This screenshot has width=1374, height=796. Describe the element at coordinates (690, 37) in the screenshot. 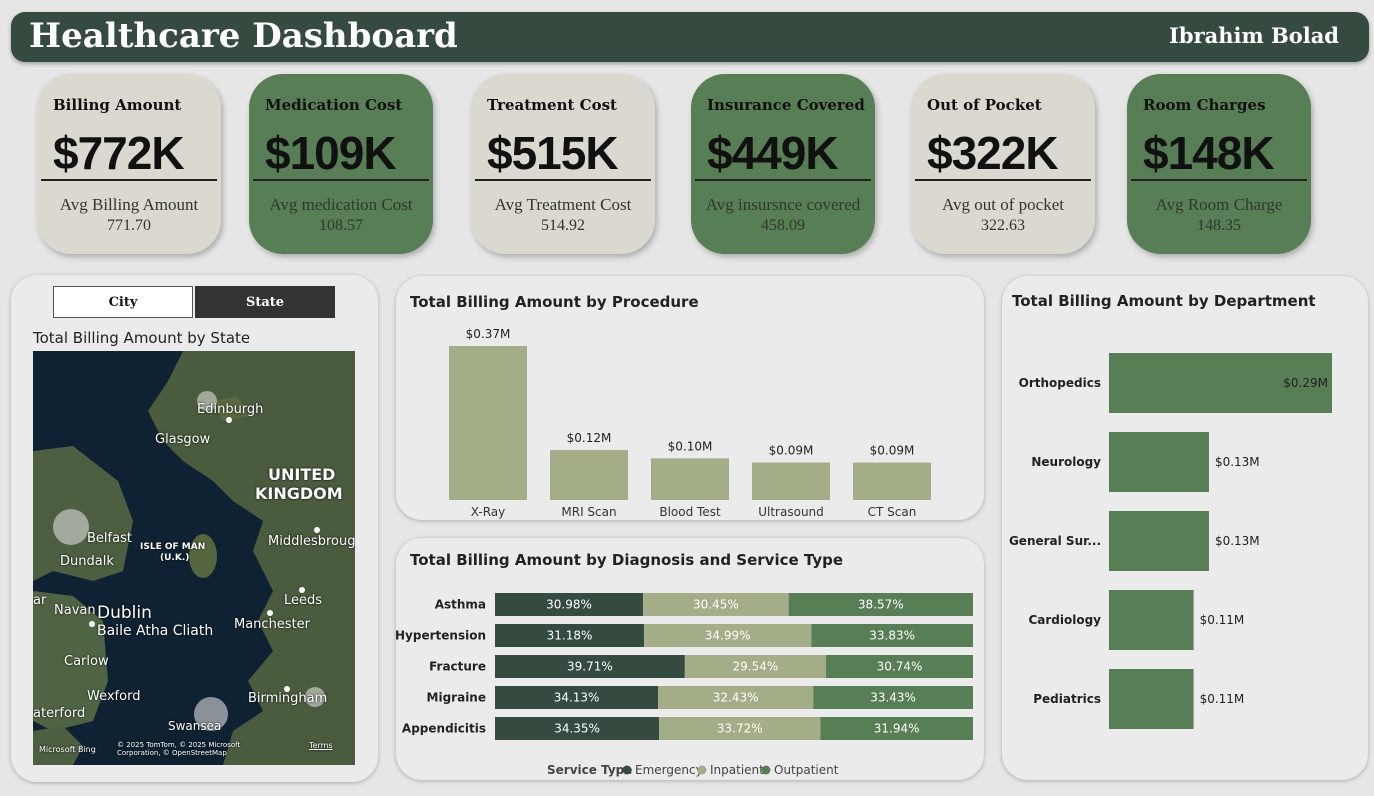

I see `dashboard-header: Healthcare Dashboard Ibrahim Bolad` at that location.